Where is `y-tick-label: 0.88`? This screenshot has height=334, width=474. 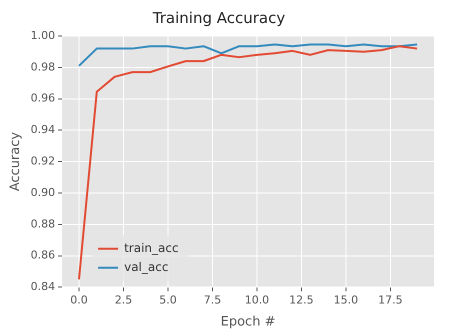
y-tick-label: 0.88 is located at coordinates (43, 223).